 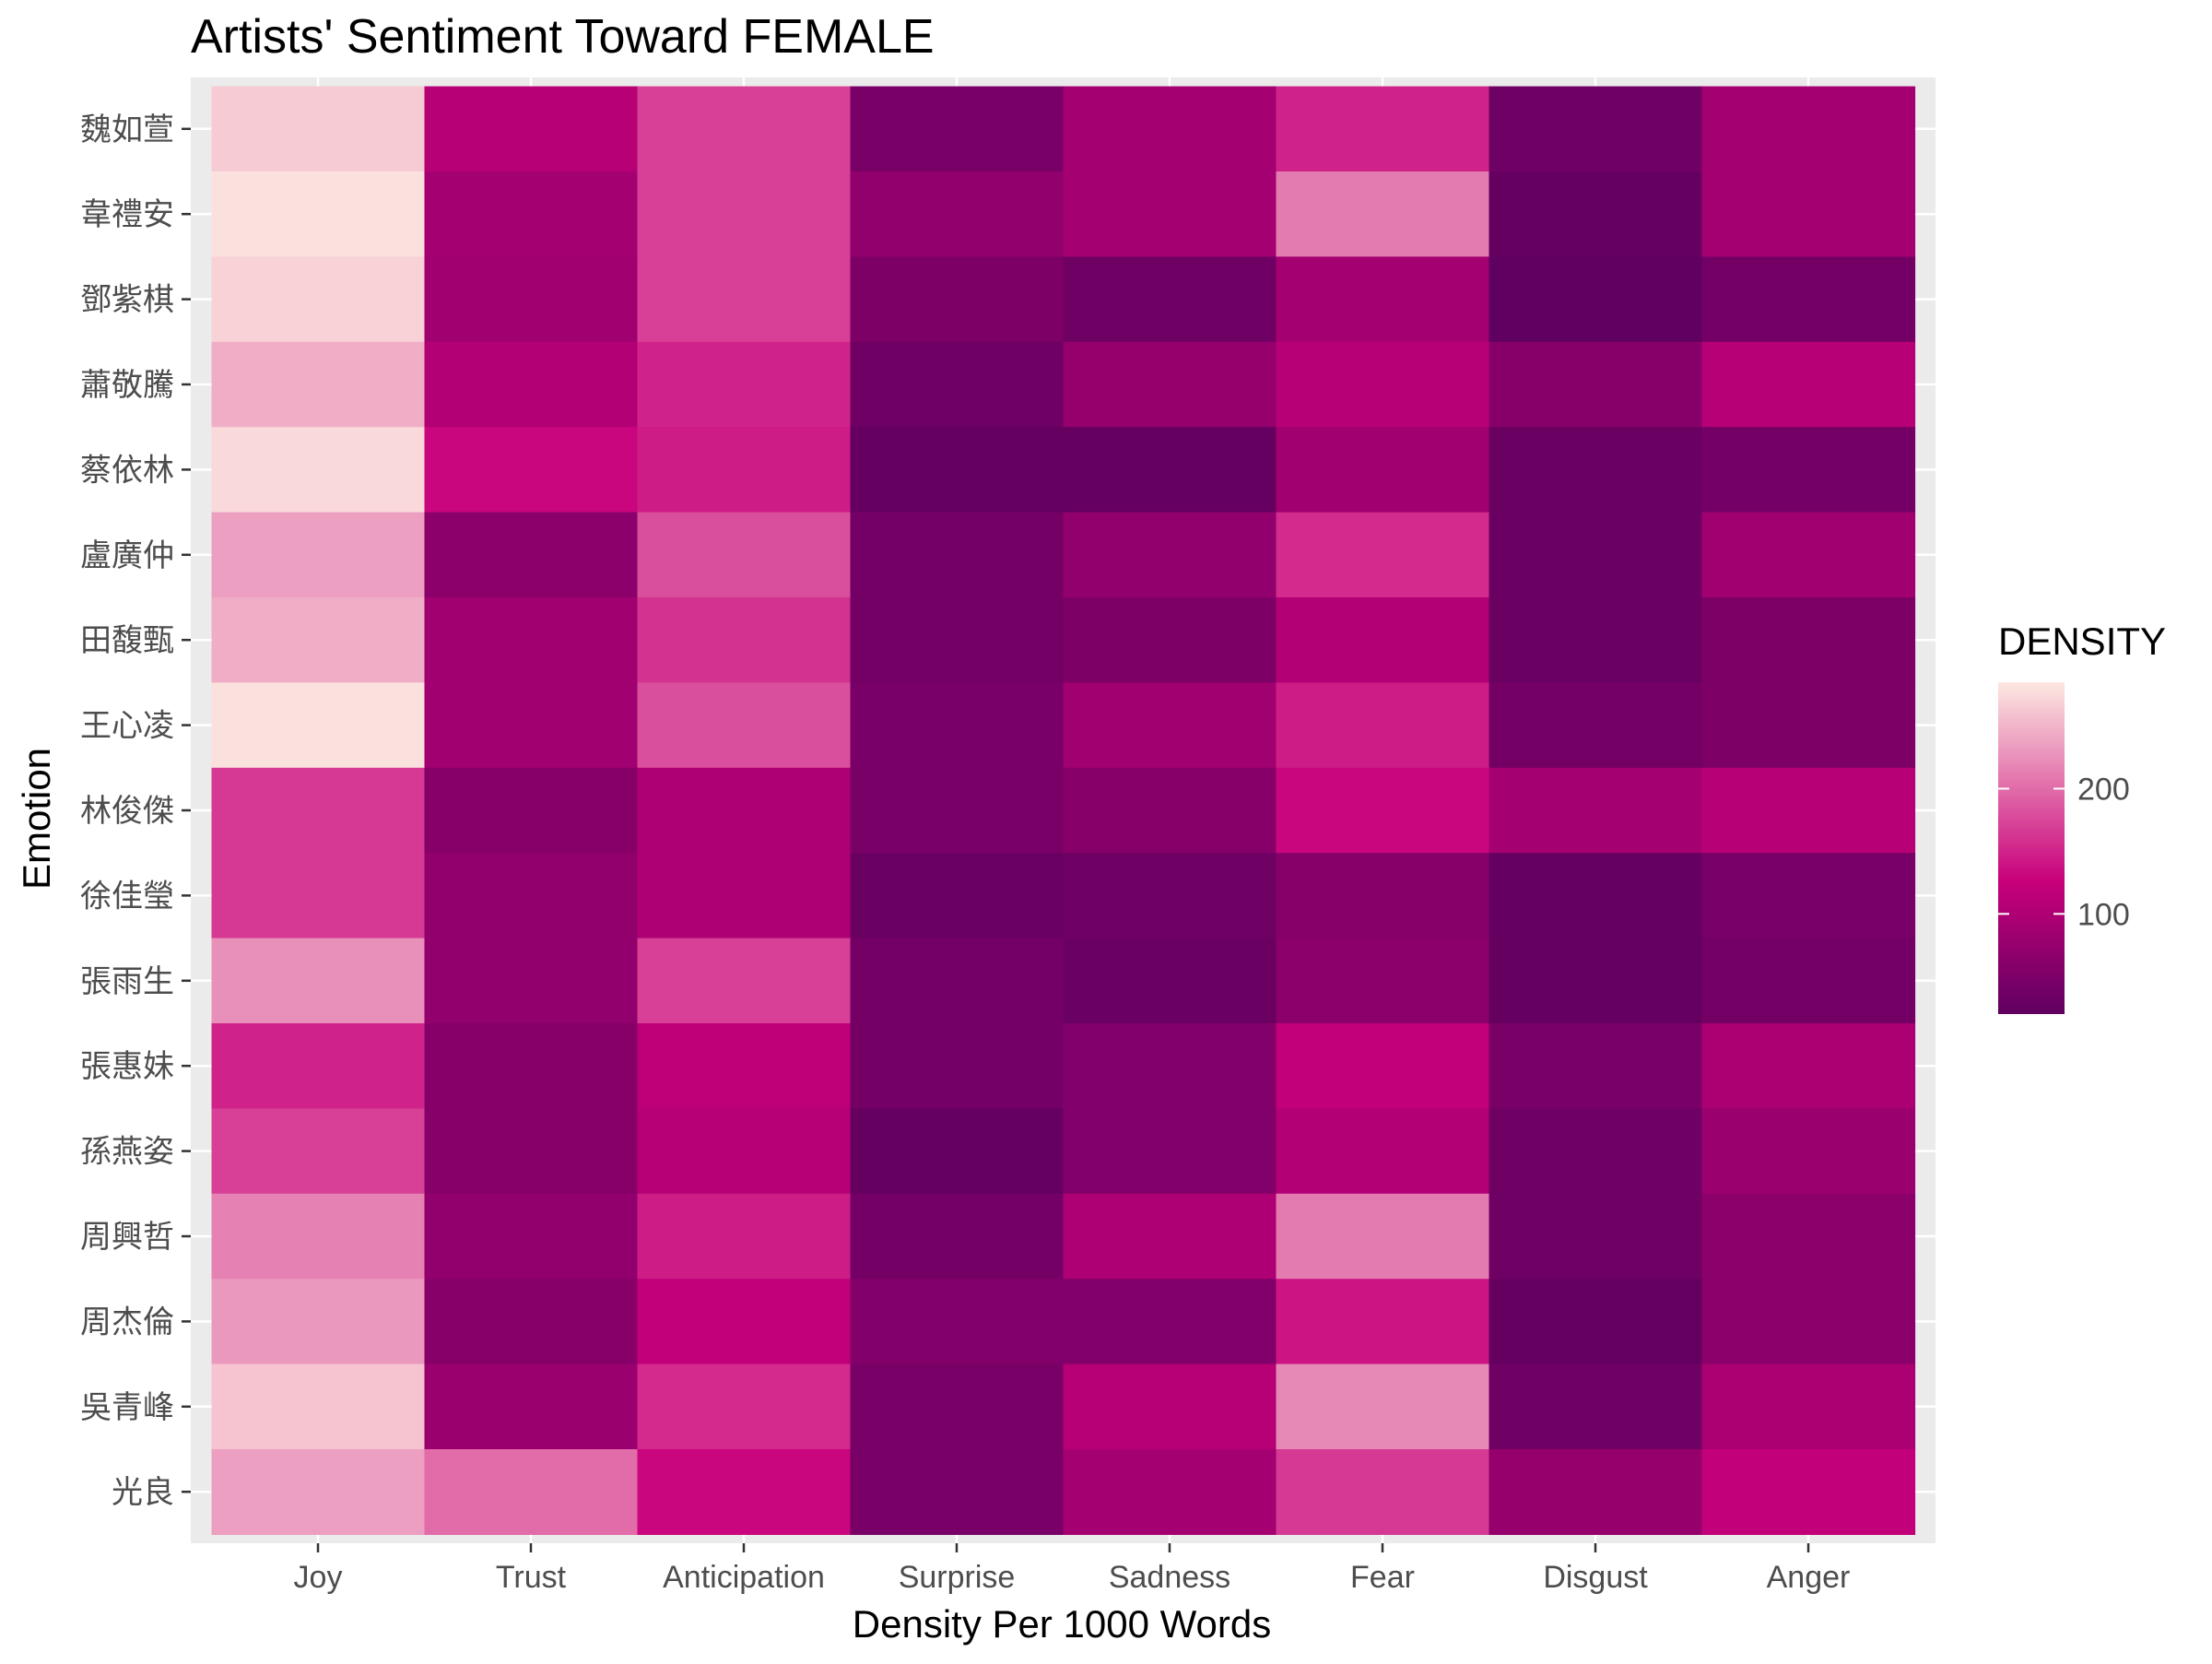 What do you see at coordinates (127, 555) in the screenshot?
I see `y-tick-label: 盧廣仲` at bounding box center [127, 555].